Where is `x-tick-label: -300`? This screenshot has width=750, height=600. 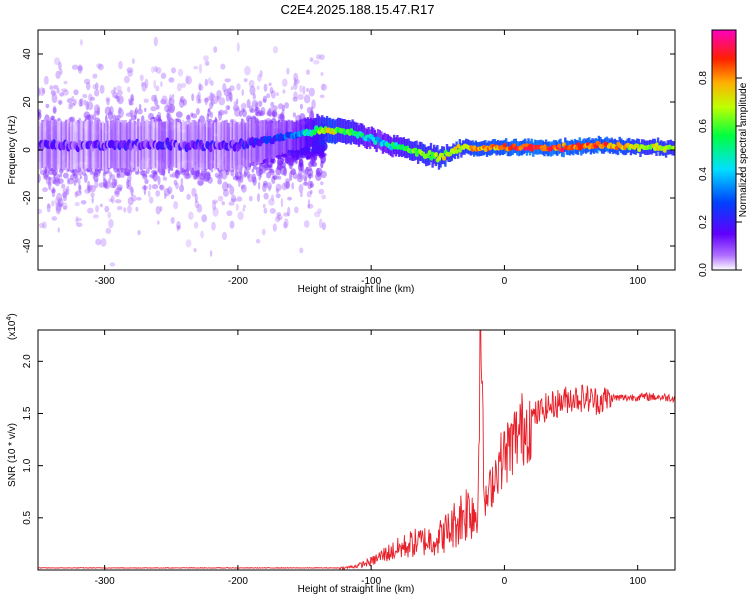 x-tick-label: -300 is located at coordinates (105, 581).